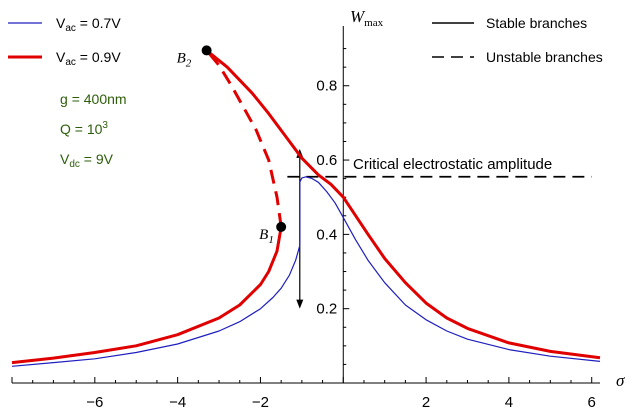 This screenshot has width=644, height=415. I want to click on y-tick-label: 0.8, so click(326, 86).